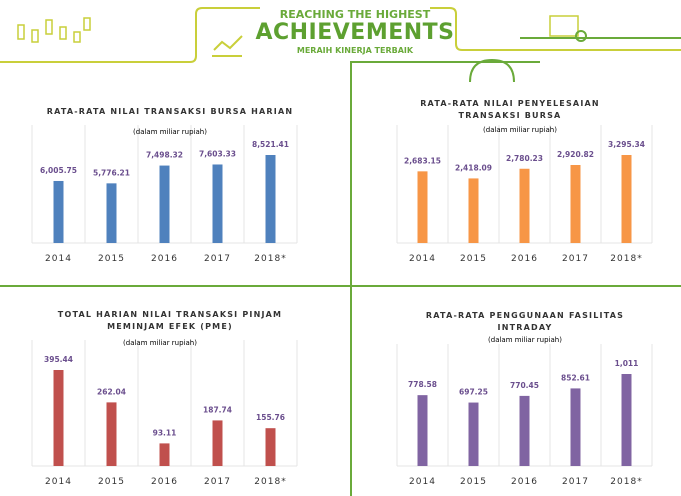 The width and height of the screenshot is (681, 496). What do you see at coordinates (270, 417) in the screenshot?
I see `value-label: 155.76` at bounding box center [270, 417].